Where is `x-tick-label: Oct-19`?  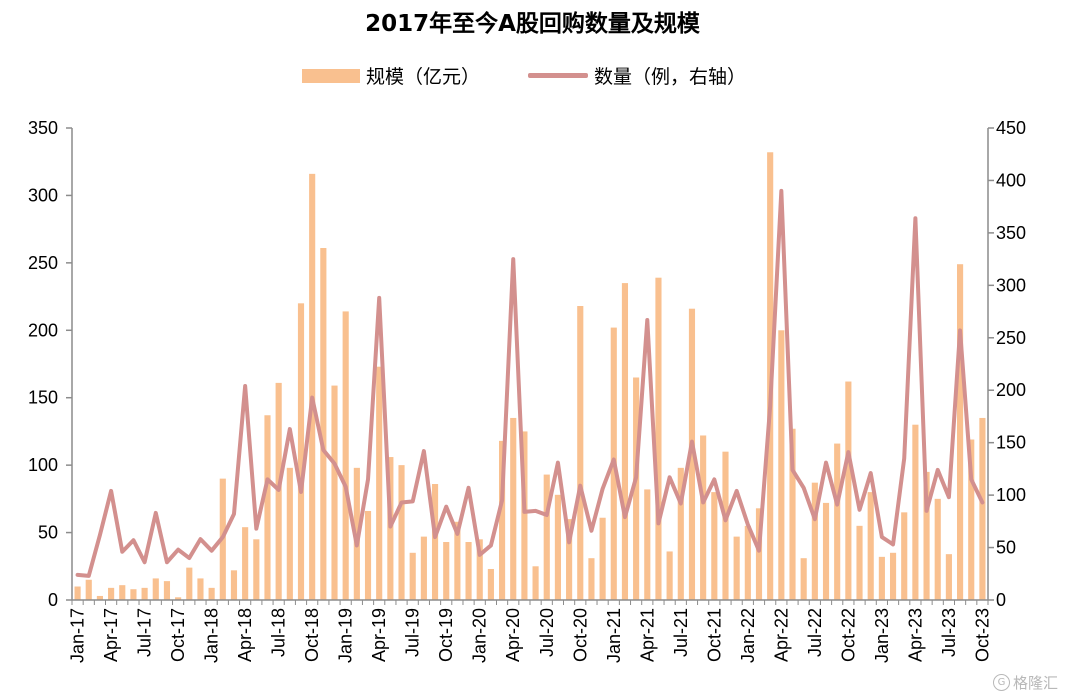 x-tick-label: Oct-19 is located at coordinates (446, 635).